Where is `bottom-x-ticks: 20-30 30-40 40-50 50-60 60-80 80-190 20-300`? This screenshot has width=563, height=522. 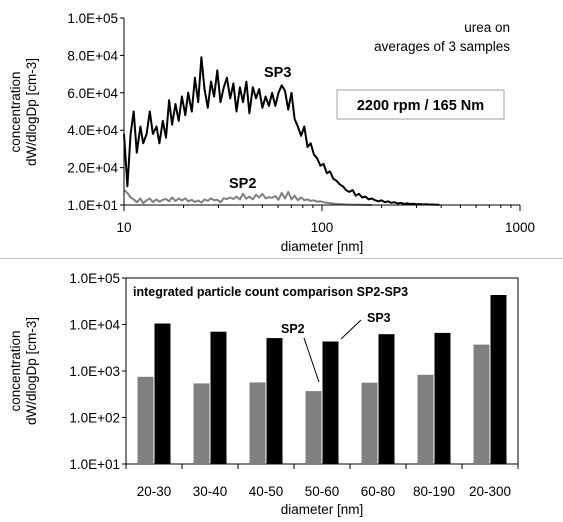
bottom-x-ticks: 20-30 30-40 40-50 50-60 60-80 80-190 20-300 is located at coordinates (322, 481).